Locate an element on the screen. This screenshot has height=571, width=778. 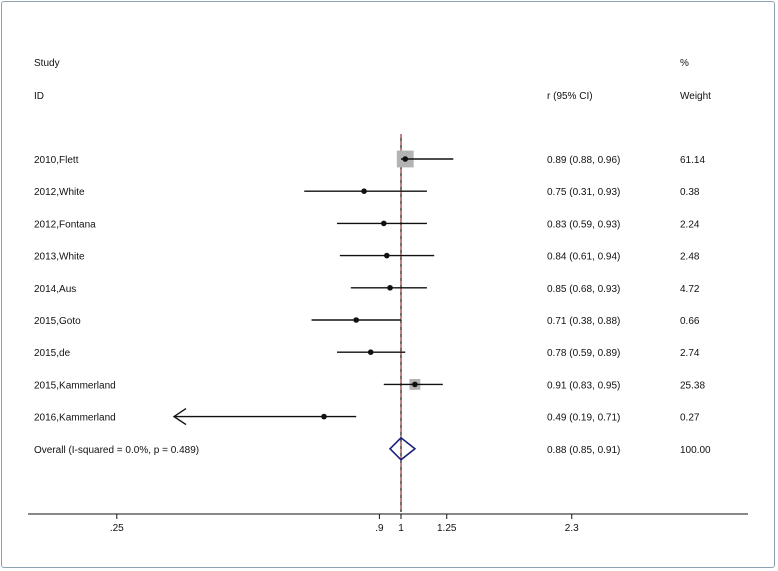
ci-value: 0.71 (0.38, 0.88) is located at coordinates (583, 321).